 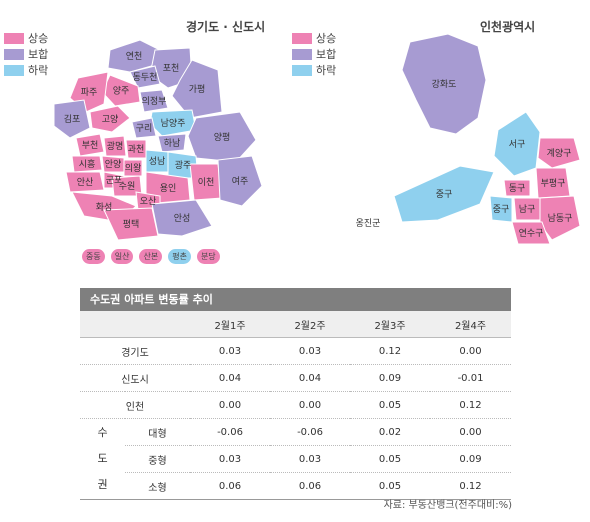 I want to click on col-header: 2월2주, so click(x=310, y=324).